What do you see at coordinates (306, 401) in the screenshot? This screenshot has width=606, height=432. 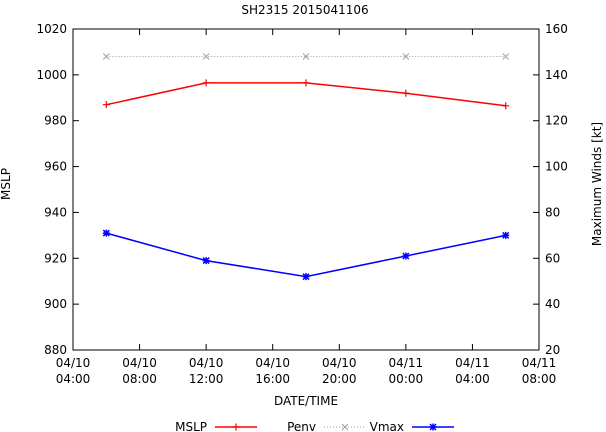 I see `x-axis-label: DATE/TIME` at bounding box center [306, 401].